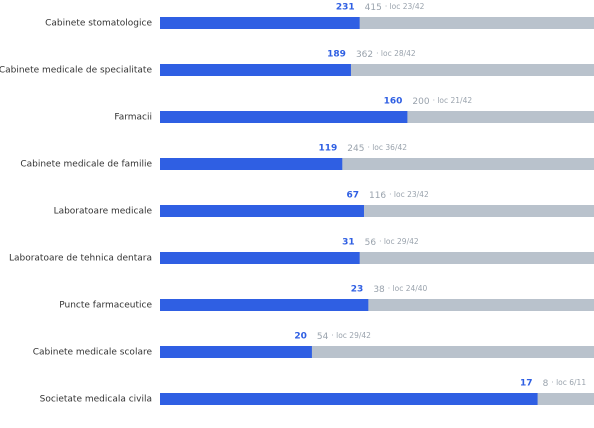 This screenshot has height=428, width=594. Describe the element at coordinates (96, 400) in the screenshot. I see `row-label: Societate medicala civila` at that location.